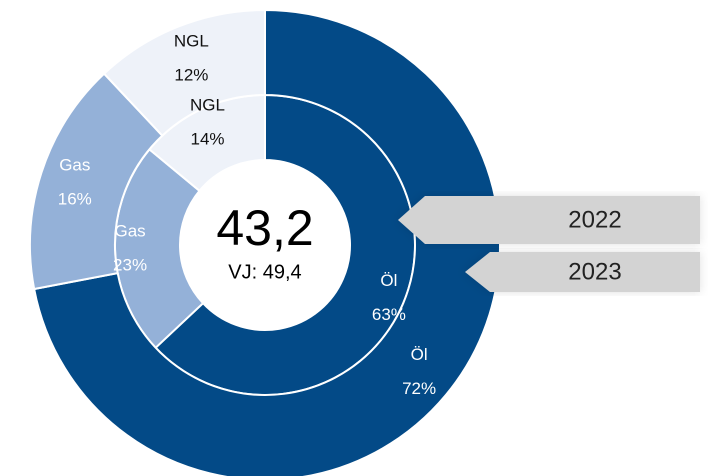 The image size is (708, 476). What do you see at coordinates (75, 199) in the screenshot?
I see `segment-value: 16%` at bounding box center [75, 199].